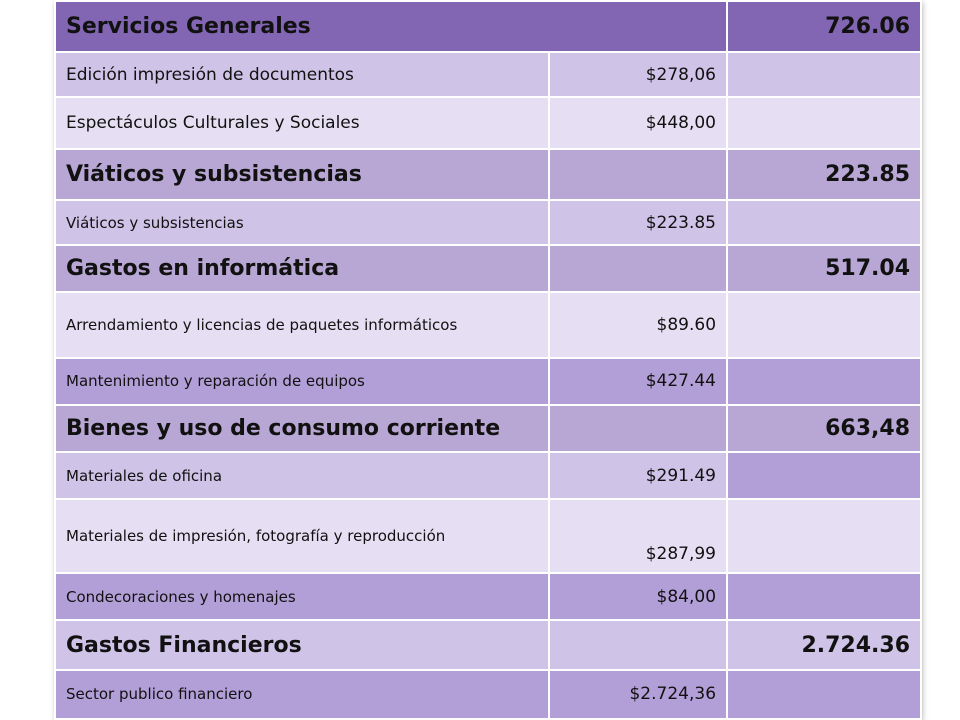 This screenshot has width=960, height=720. Describe the element at coordinates (824, 645) in the screenshot. I see `category-total: 2.724.36` at that location.